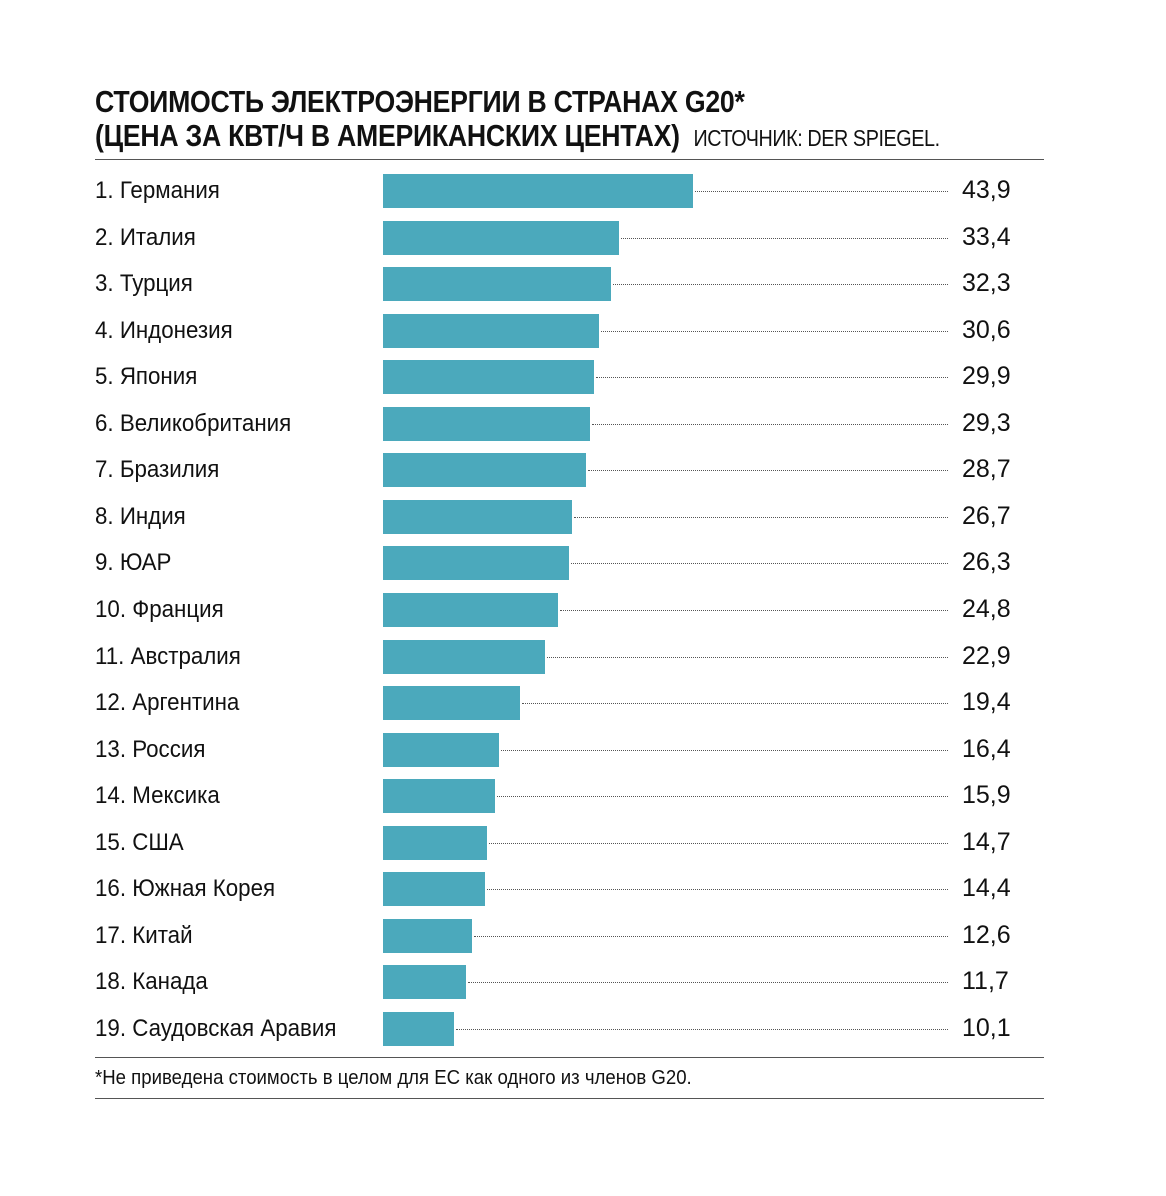  What do you see at coordinates (569, 1057) in the screenshot?
I see `bottom-divider` at bounding box center [569, 1057].